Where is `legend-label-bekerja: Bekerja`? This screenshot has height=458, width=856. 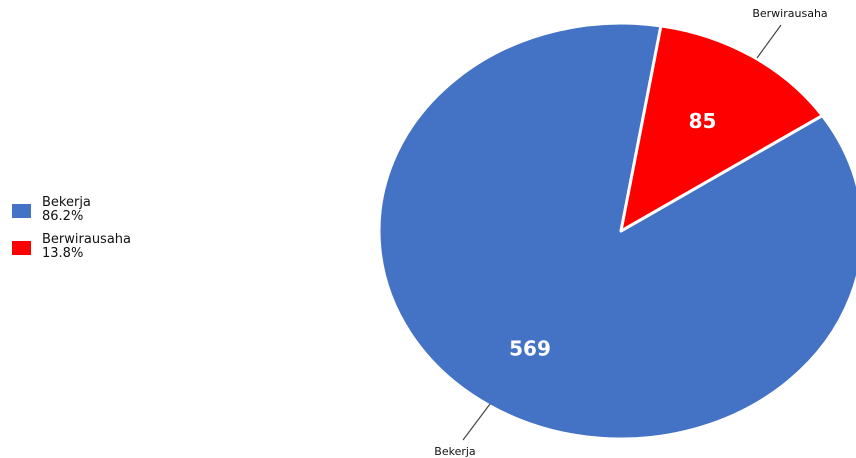 legend-label-bekerja: Bekerja is located at coordinates (66, 202).